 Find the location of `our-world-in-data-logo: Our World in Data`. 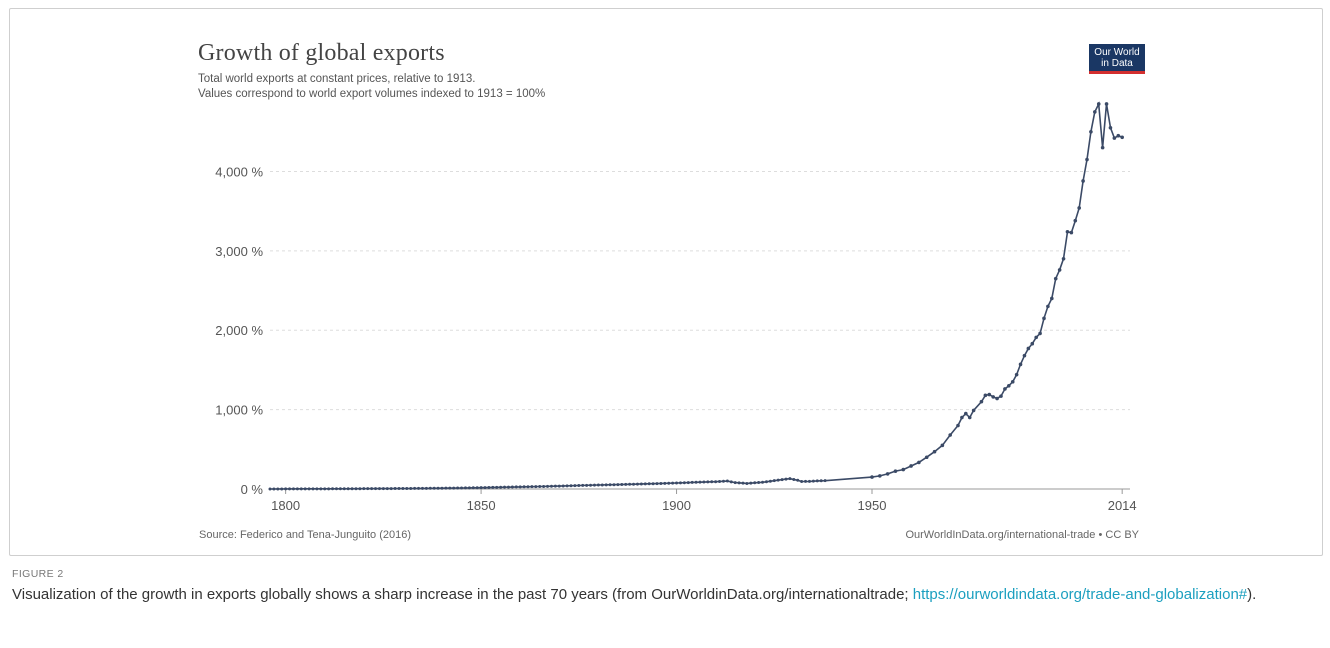

our-world-in-data-logo: Our World in Data is located at coordinates (1117, 59).